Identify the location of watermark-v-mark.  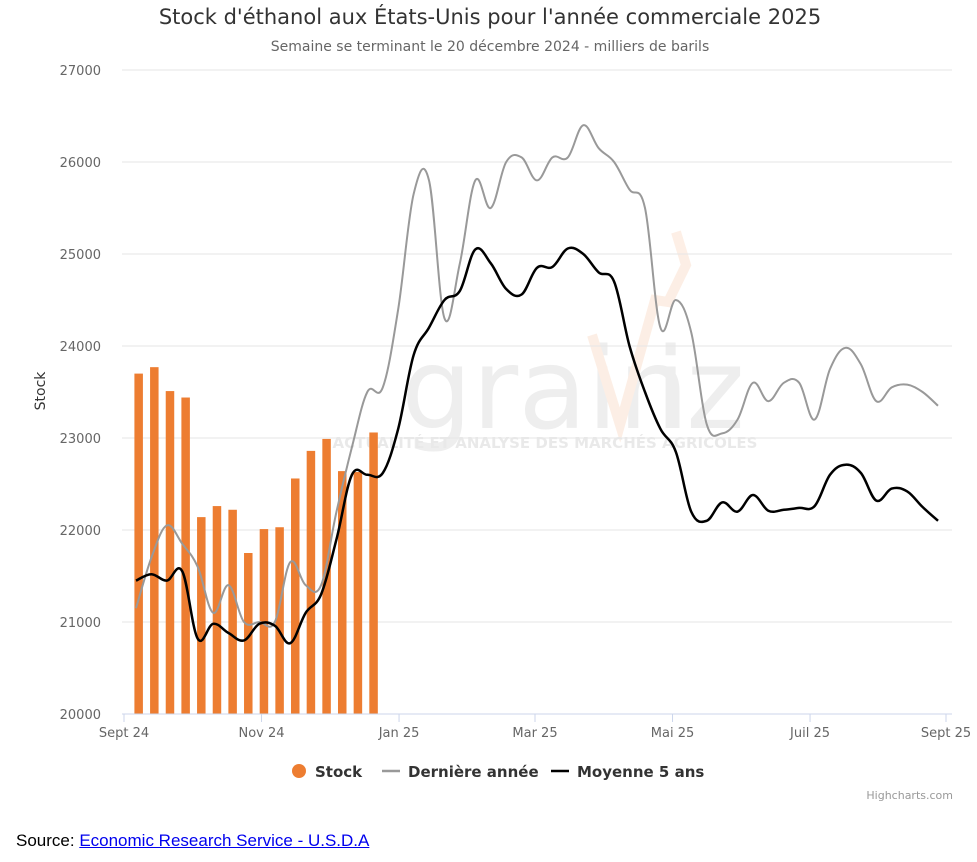
(639, 336).